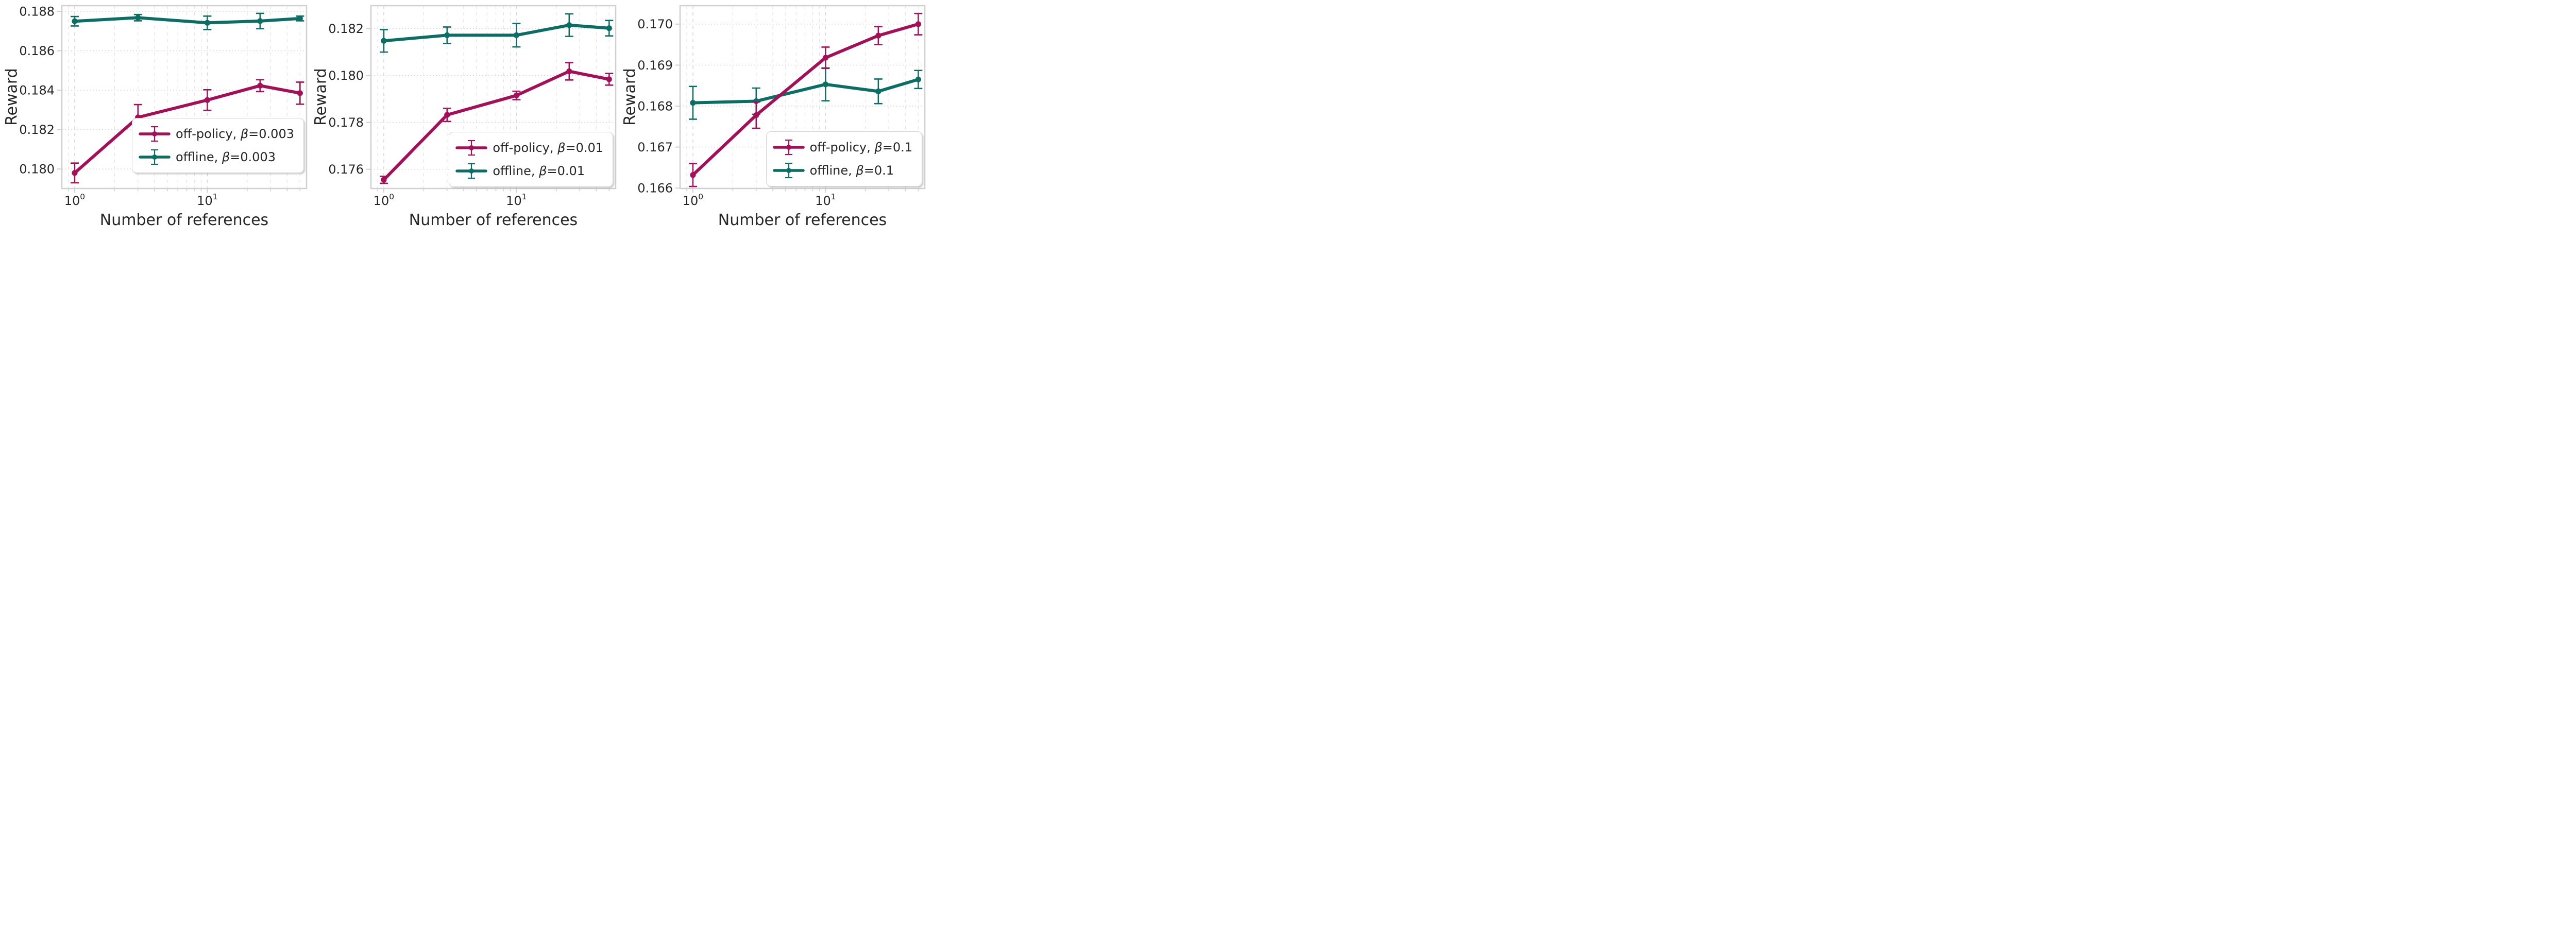 This screenshot has width=2576, height=927. I want to click on legend-box: off-policy, β=0.003 offline, β=0.003, so click(218, 145).